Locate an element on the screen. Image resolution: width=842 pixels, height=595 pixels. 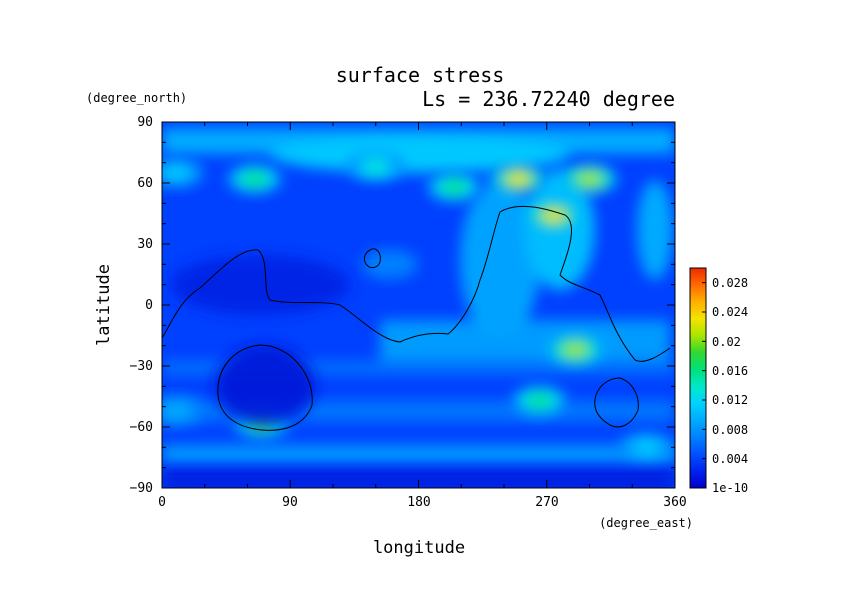
x-tick-labels: 0 90 180 270 360 is located at coordinates (422, 502).